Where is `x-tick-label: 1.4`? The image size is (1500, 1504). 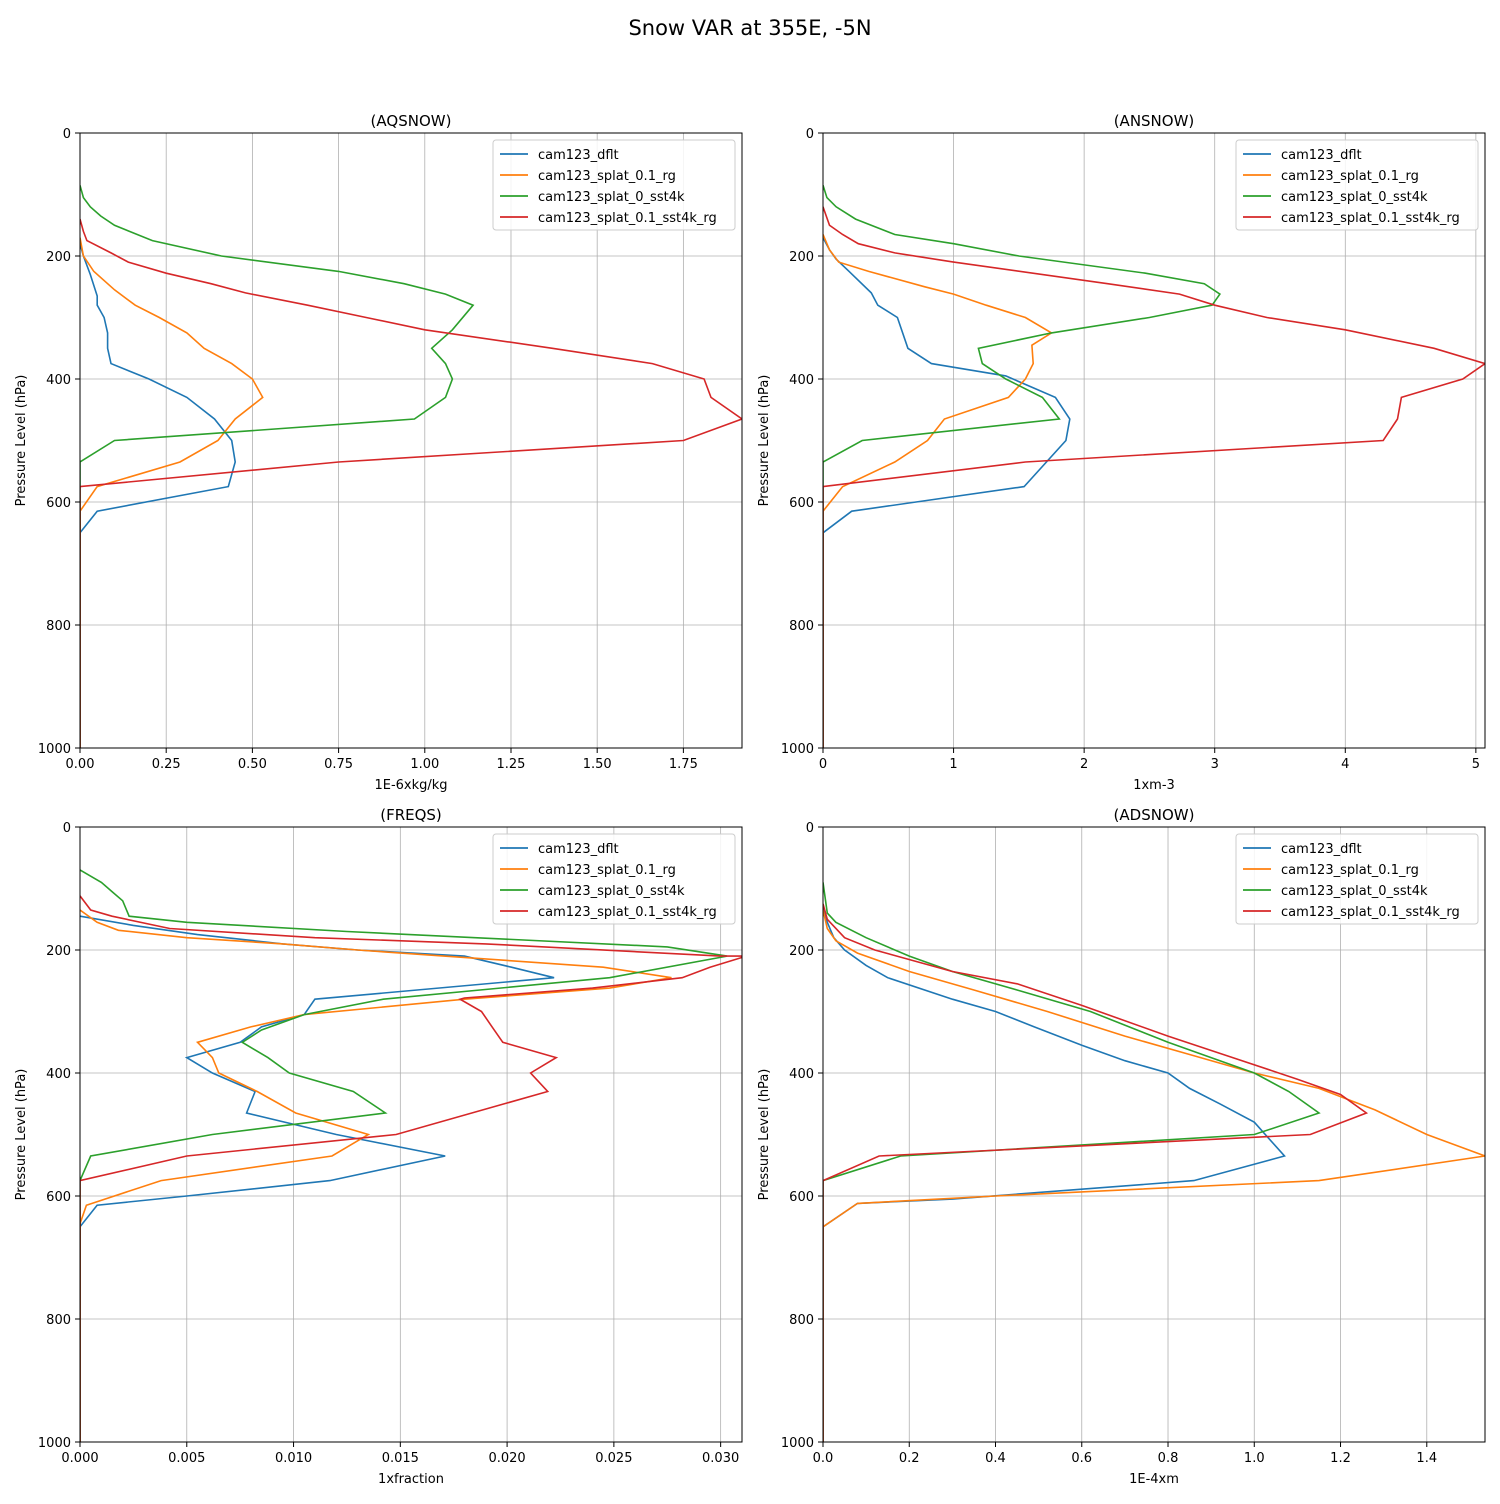 x-tick-label: 1.4 is located at coordinates (1426, 1458).